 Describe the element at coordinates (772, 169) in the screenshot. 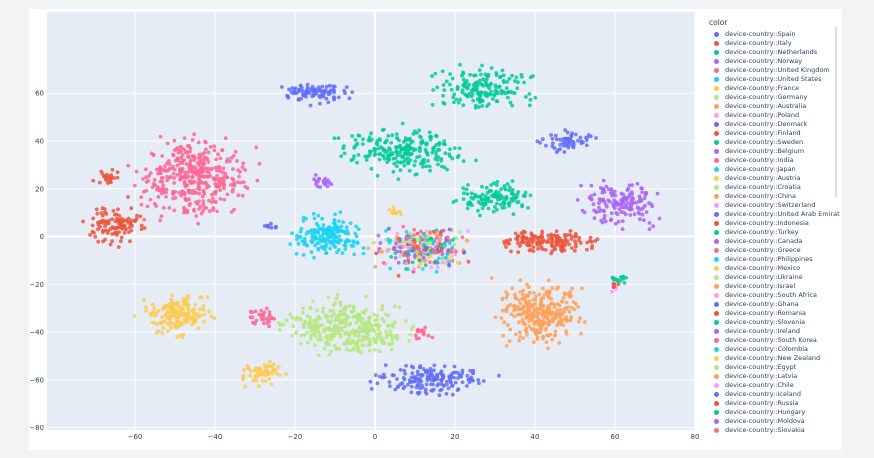

I see `legend-item: device-country::Japan` at that location.